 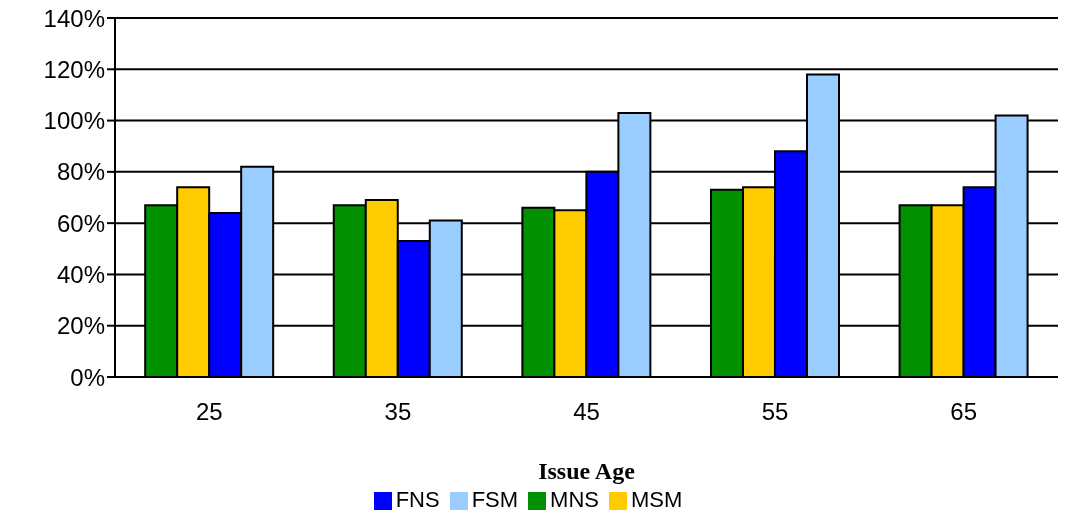 What do you see at coordinates (87, 377) in the screenshot?
I see `y-tick-label: 0%` at bounding box center [87, 377].